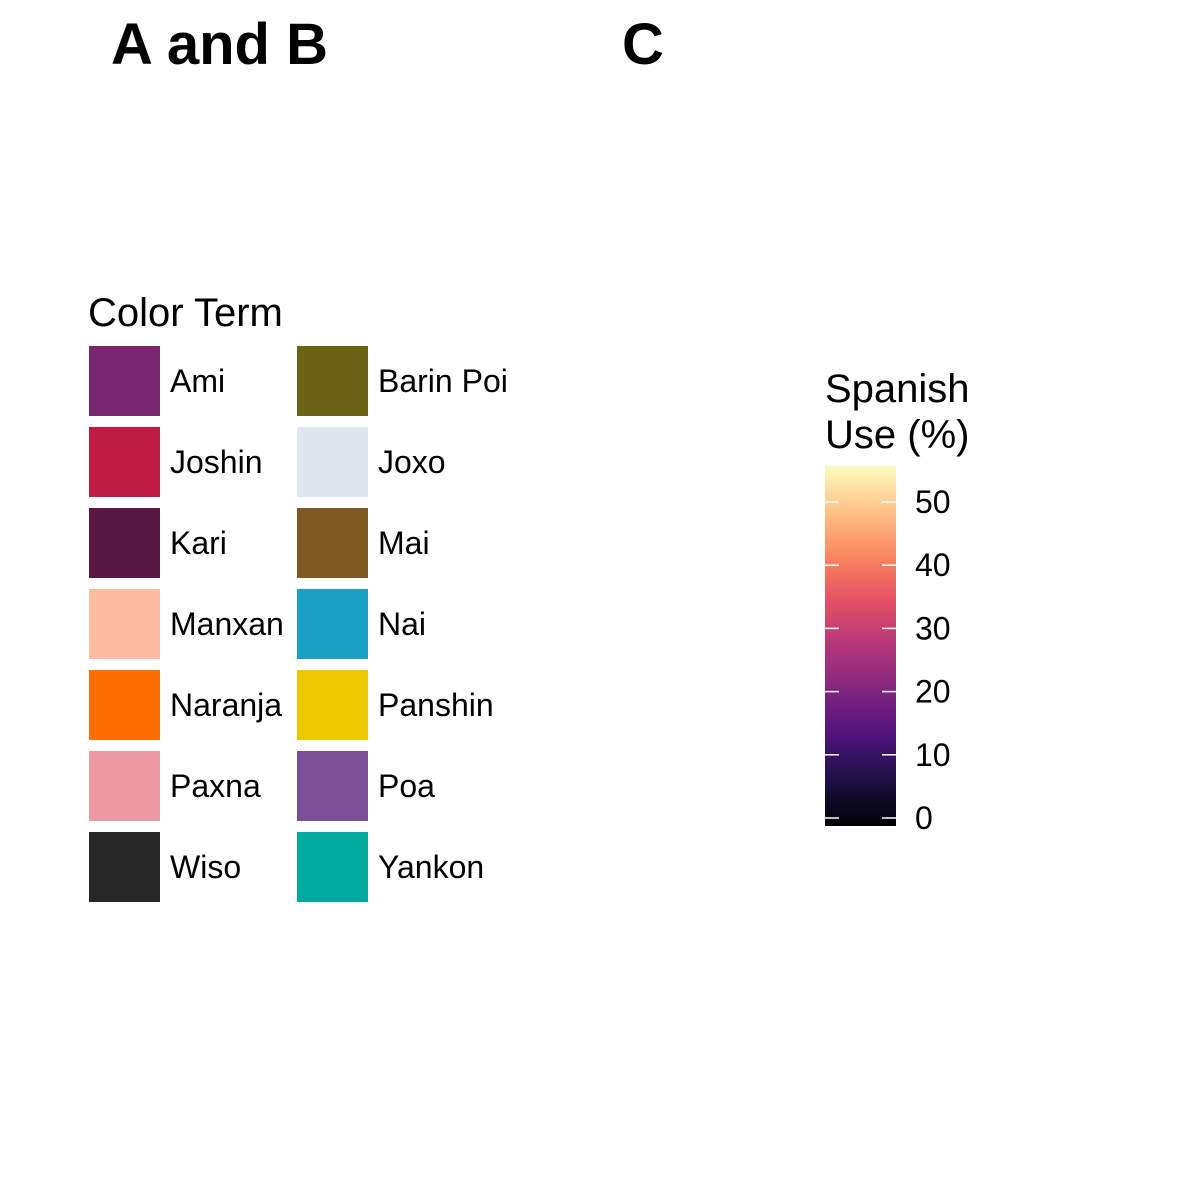 This screenshot has height=1200, width=1200. I want to click on colorbar-tick-label-0: 0, so click(924, 818).